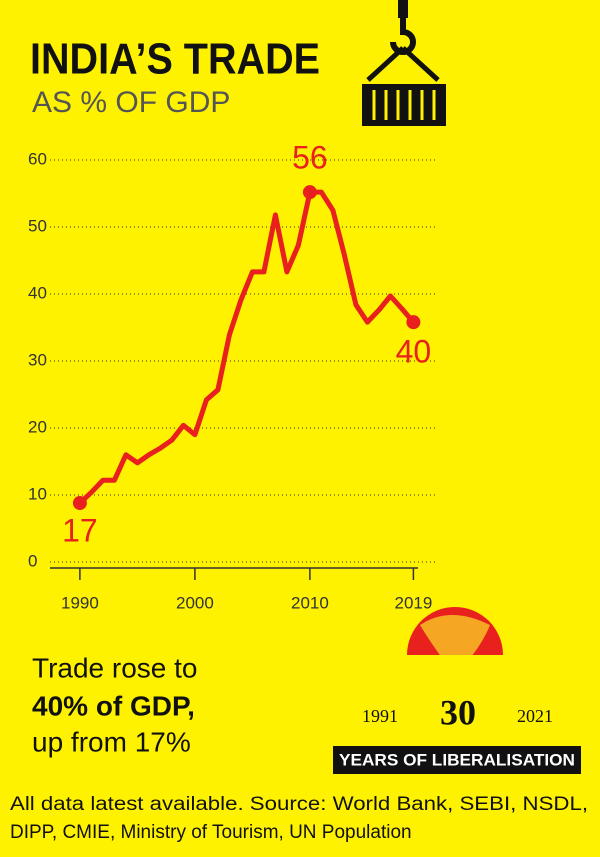 Image resolution: width=600 pixels, height=857 pixels. What do you see at coordinates (131, 102) in the screenshot?
I see `chart-subtitle: AS % OF GDP` at bounding box center [131, 102].